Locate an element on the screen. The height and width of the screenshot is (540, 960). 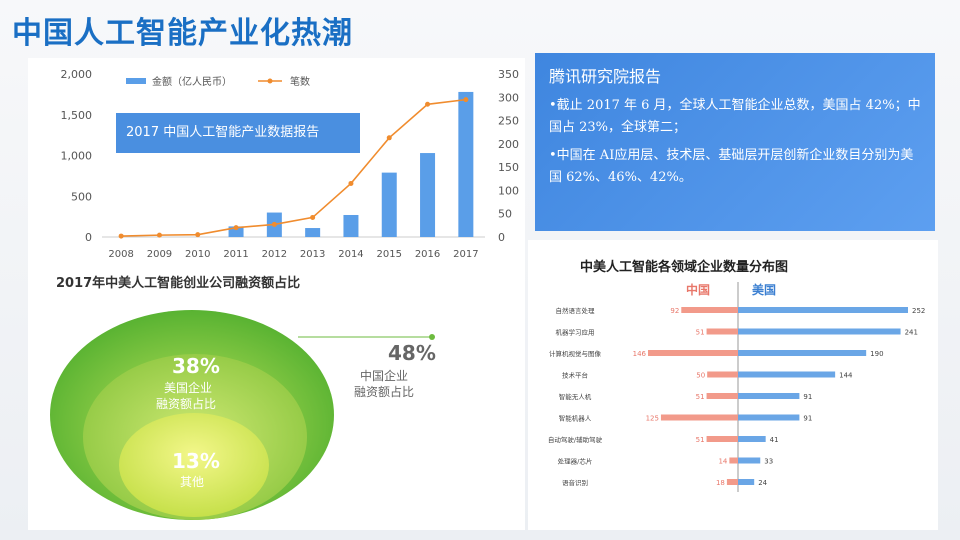
pie-title: 2017年中美人工智能创业公司融资额占比 is located at coordinates (178, 283).